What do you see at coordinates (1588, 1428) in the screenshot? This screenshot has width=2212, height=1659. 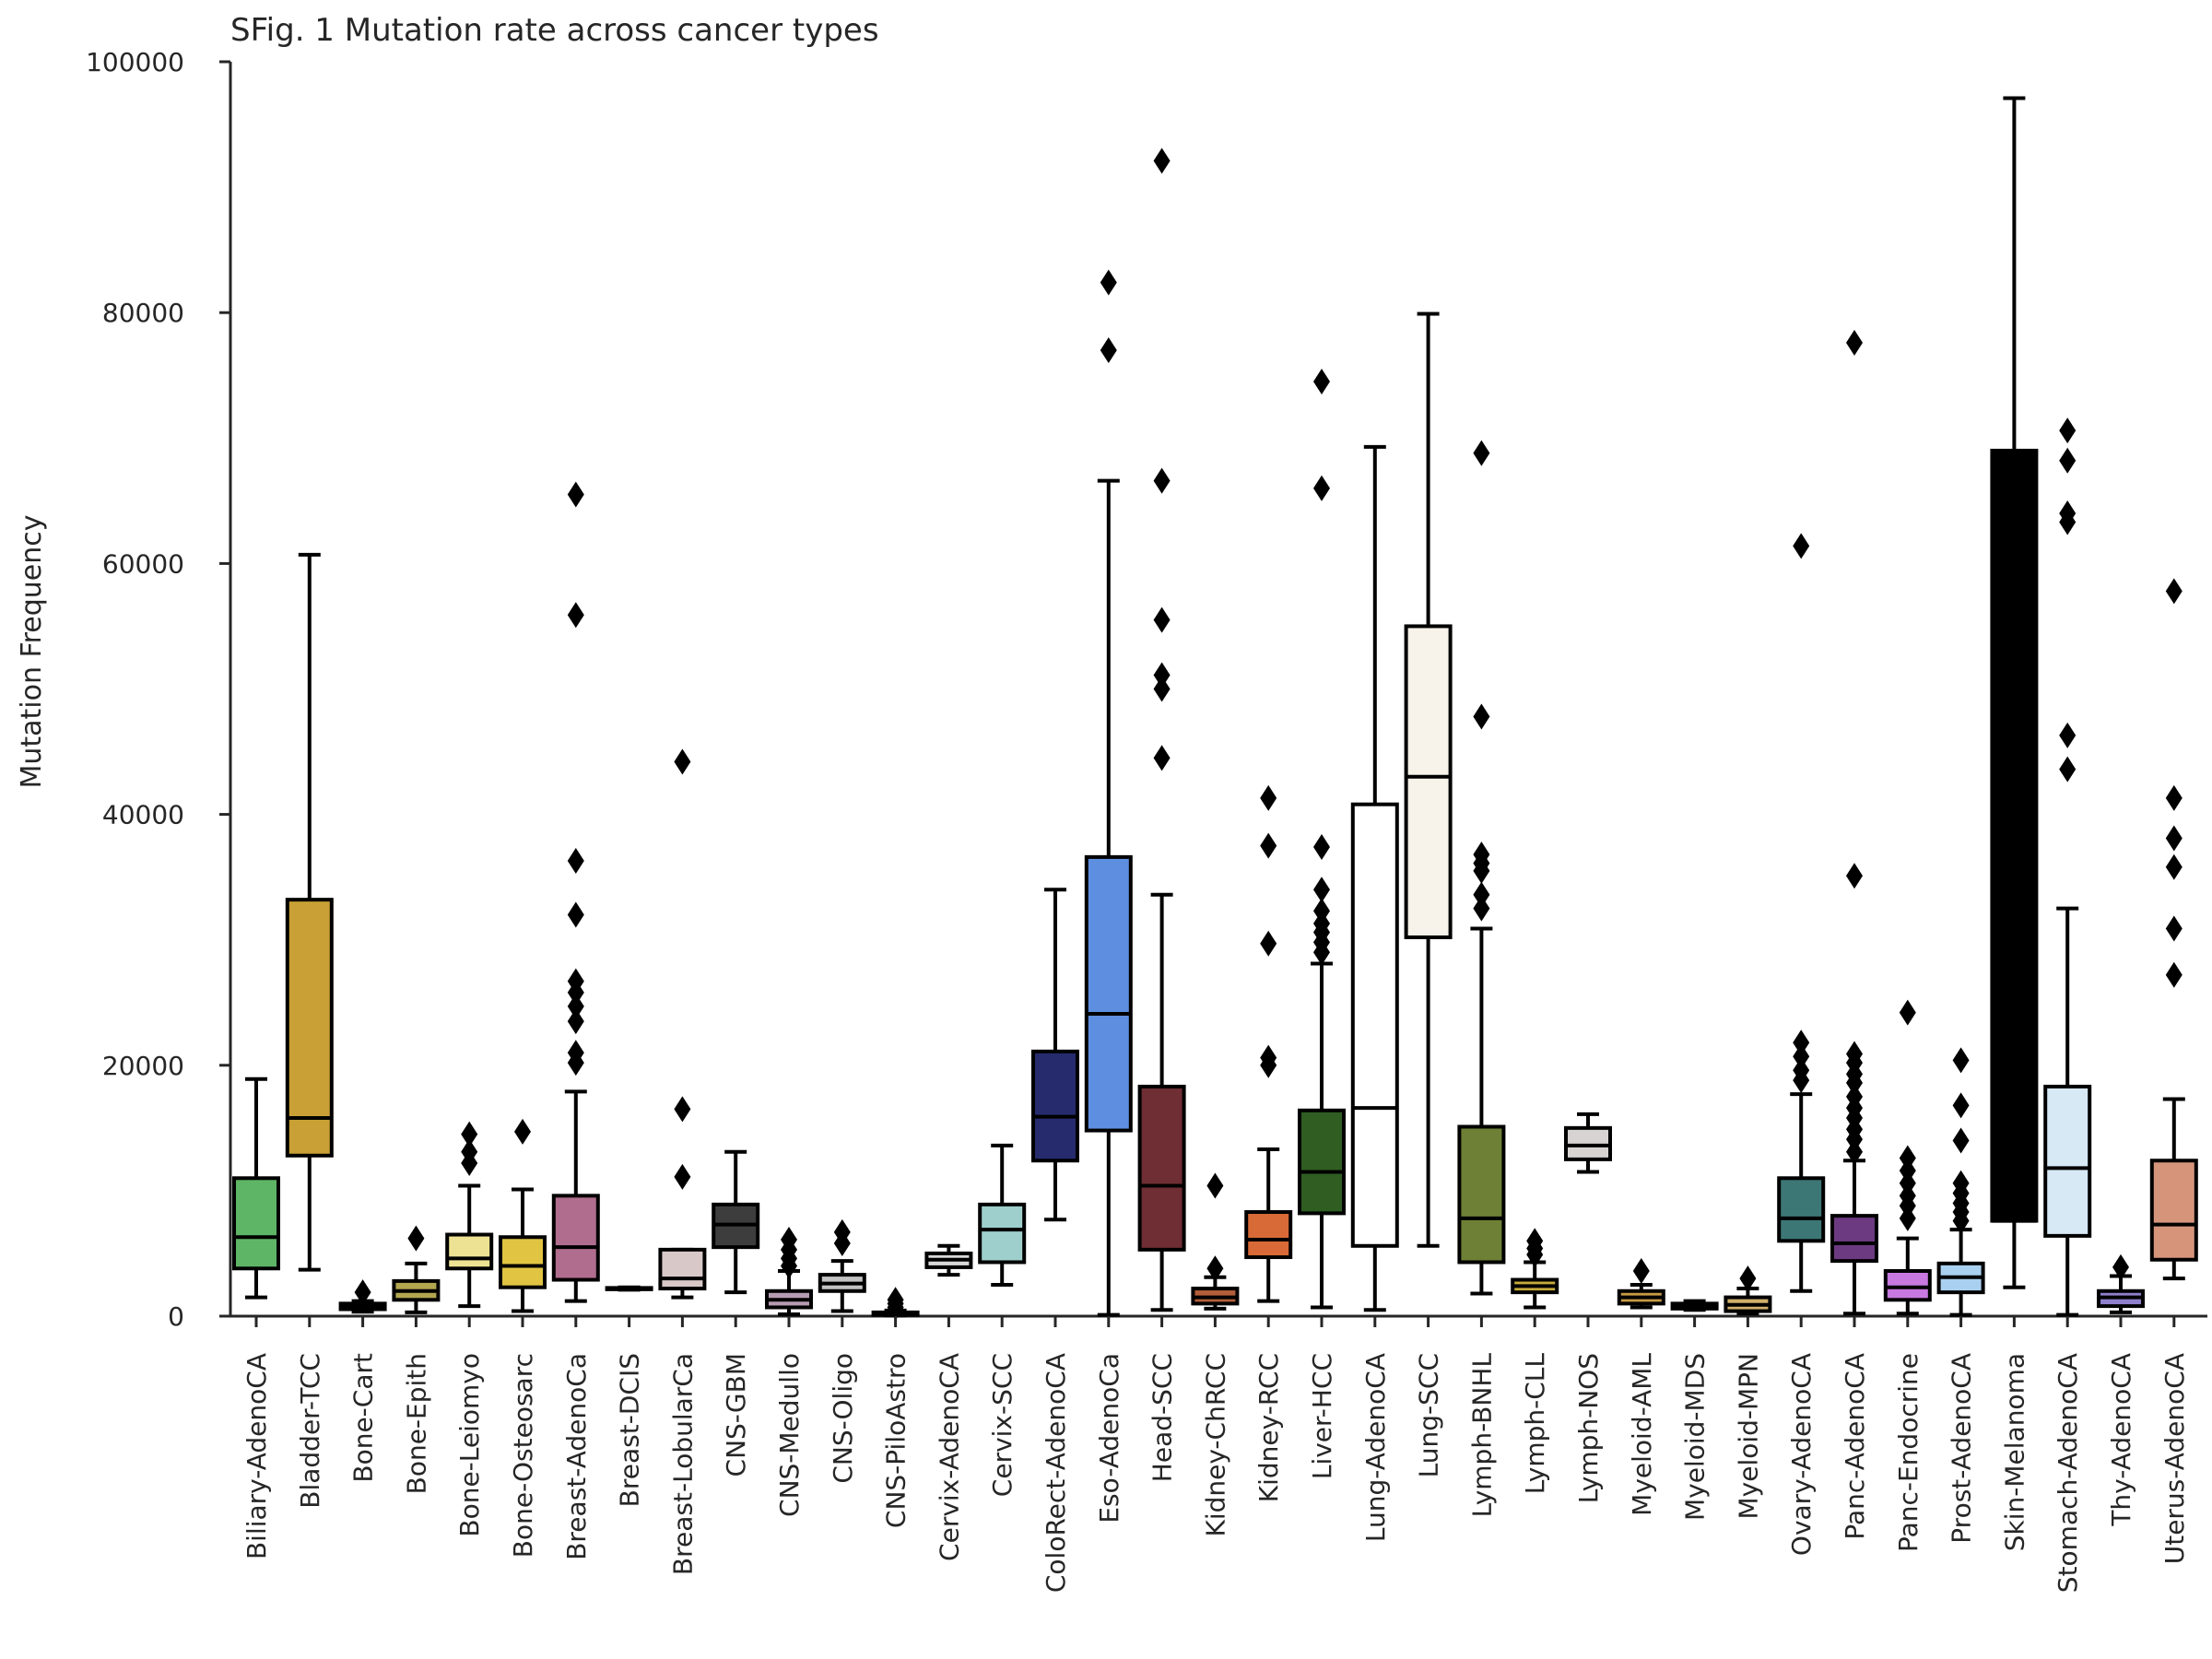 I see `x-tick-label: Lymph-NOS` at bounding box center [1588, 1428].